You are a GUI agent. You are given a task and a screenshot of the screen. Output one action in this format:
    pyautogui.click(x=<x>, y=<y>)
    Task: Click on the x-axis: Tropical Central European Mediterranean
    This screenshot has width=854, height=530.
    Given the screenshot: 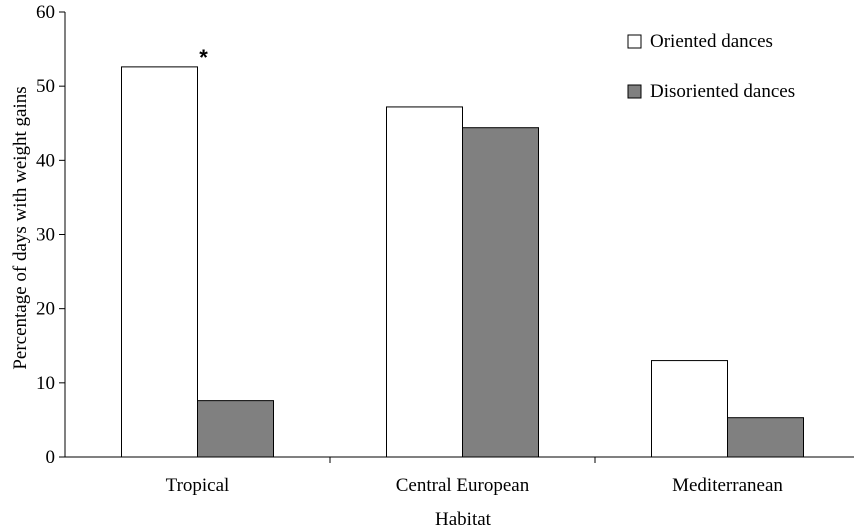 What is the action you would take?
    pyautogui.click(x=459, y=476)
    